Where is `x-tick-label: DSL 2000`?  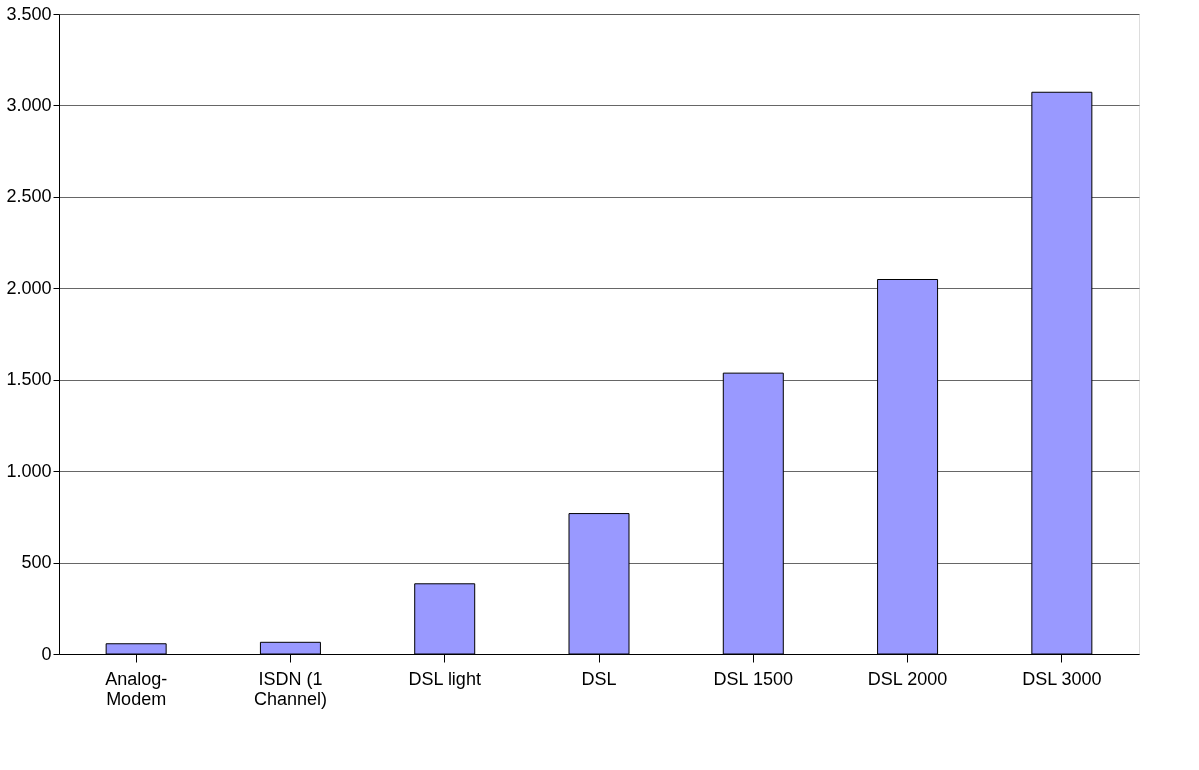 x-tick-label: DSL 2000 is located at coordinates (907, 678).